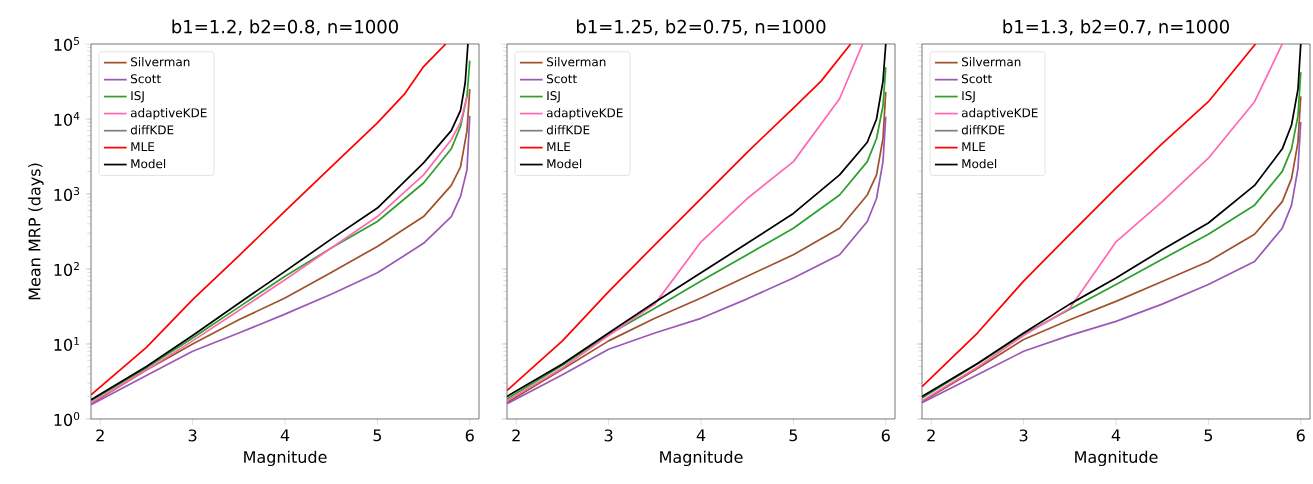 The height and width of the screenshot is (484, 1313). What do you see at coordinates (285, 27) in the screenshot?
I see `chart-title: b1=1.2, b2=0.8, n=1000` at bounding box center [285, 27].